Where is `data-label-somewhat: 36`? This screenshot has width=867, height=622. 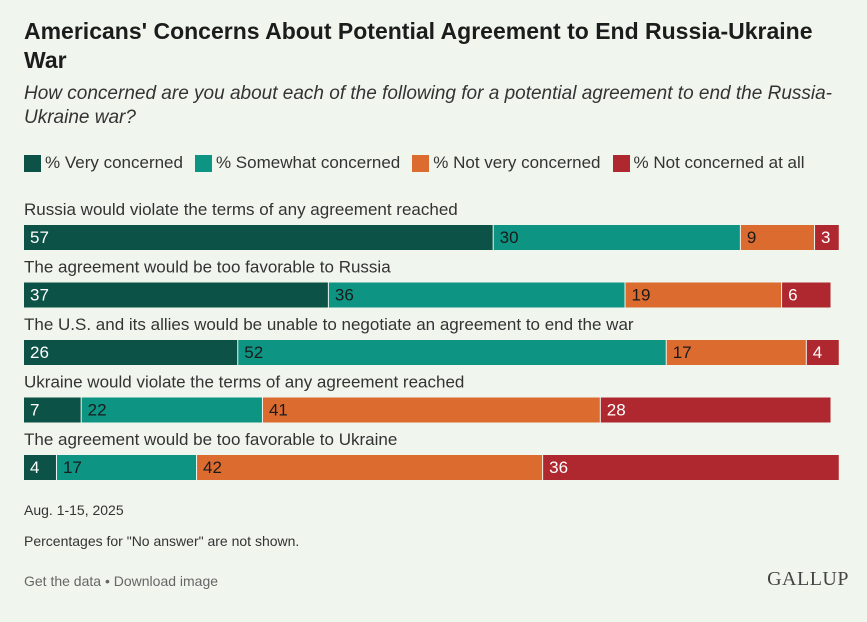 data-label-somewhat: 36 is located at coordinates (344, 295).